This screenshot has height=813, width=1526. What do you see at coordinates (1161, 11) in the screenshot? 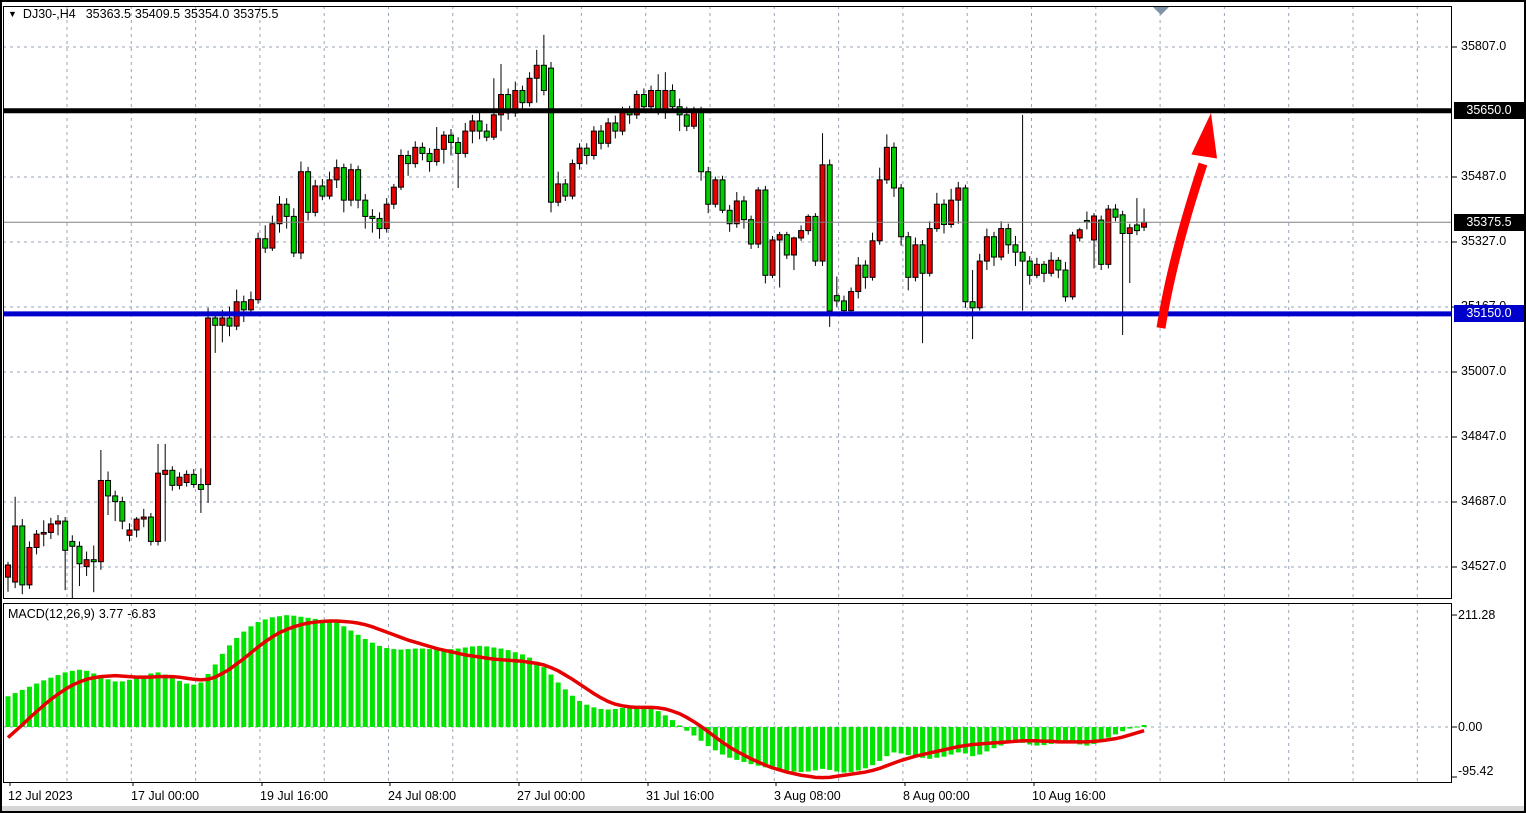
I see `chart-shift-marker-icon` at bounding box center [1161, 11].